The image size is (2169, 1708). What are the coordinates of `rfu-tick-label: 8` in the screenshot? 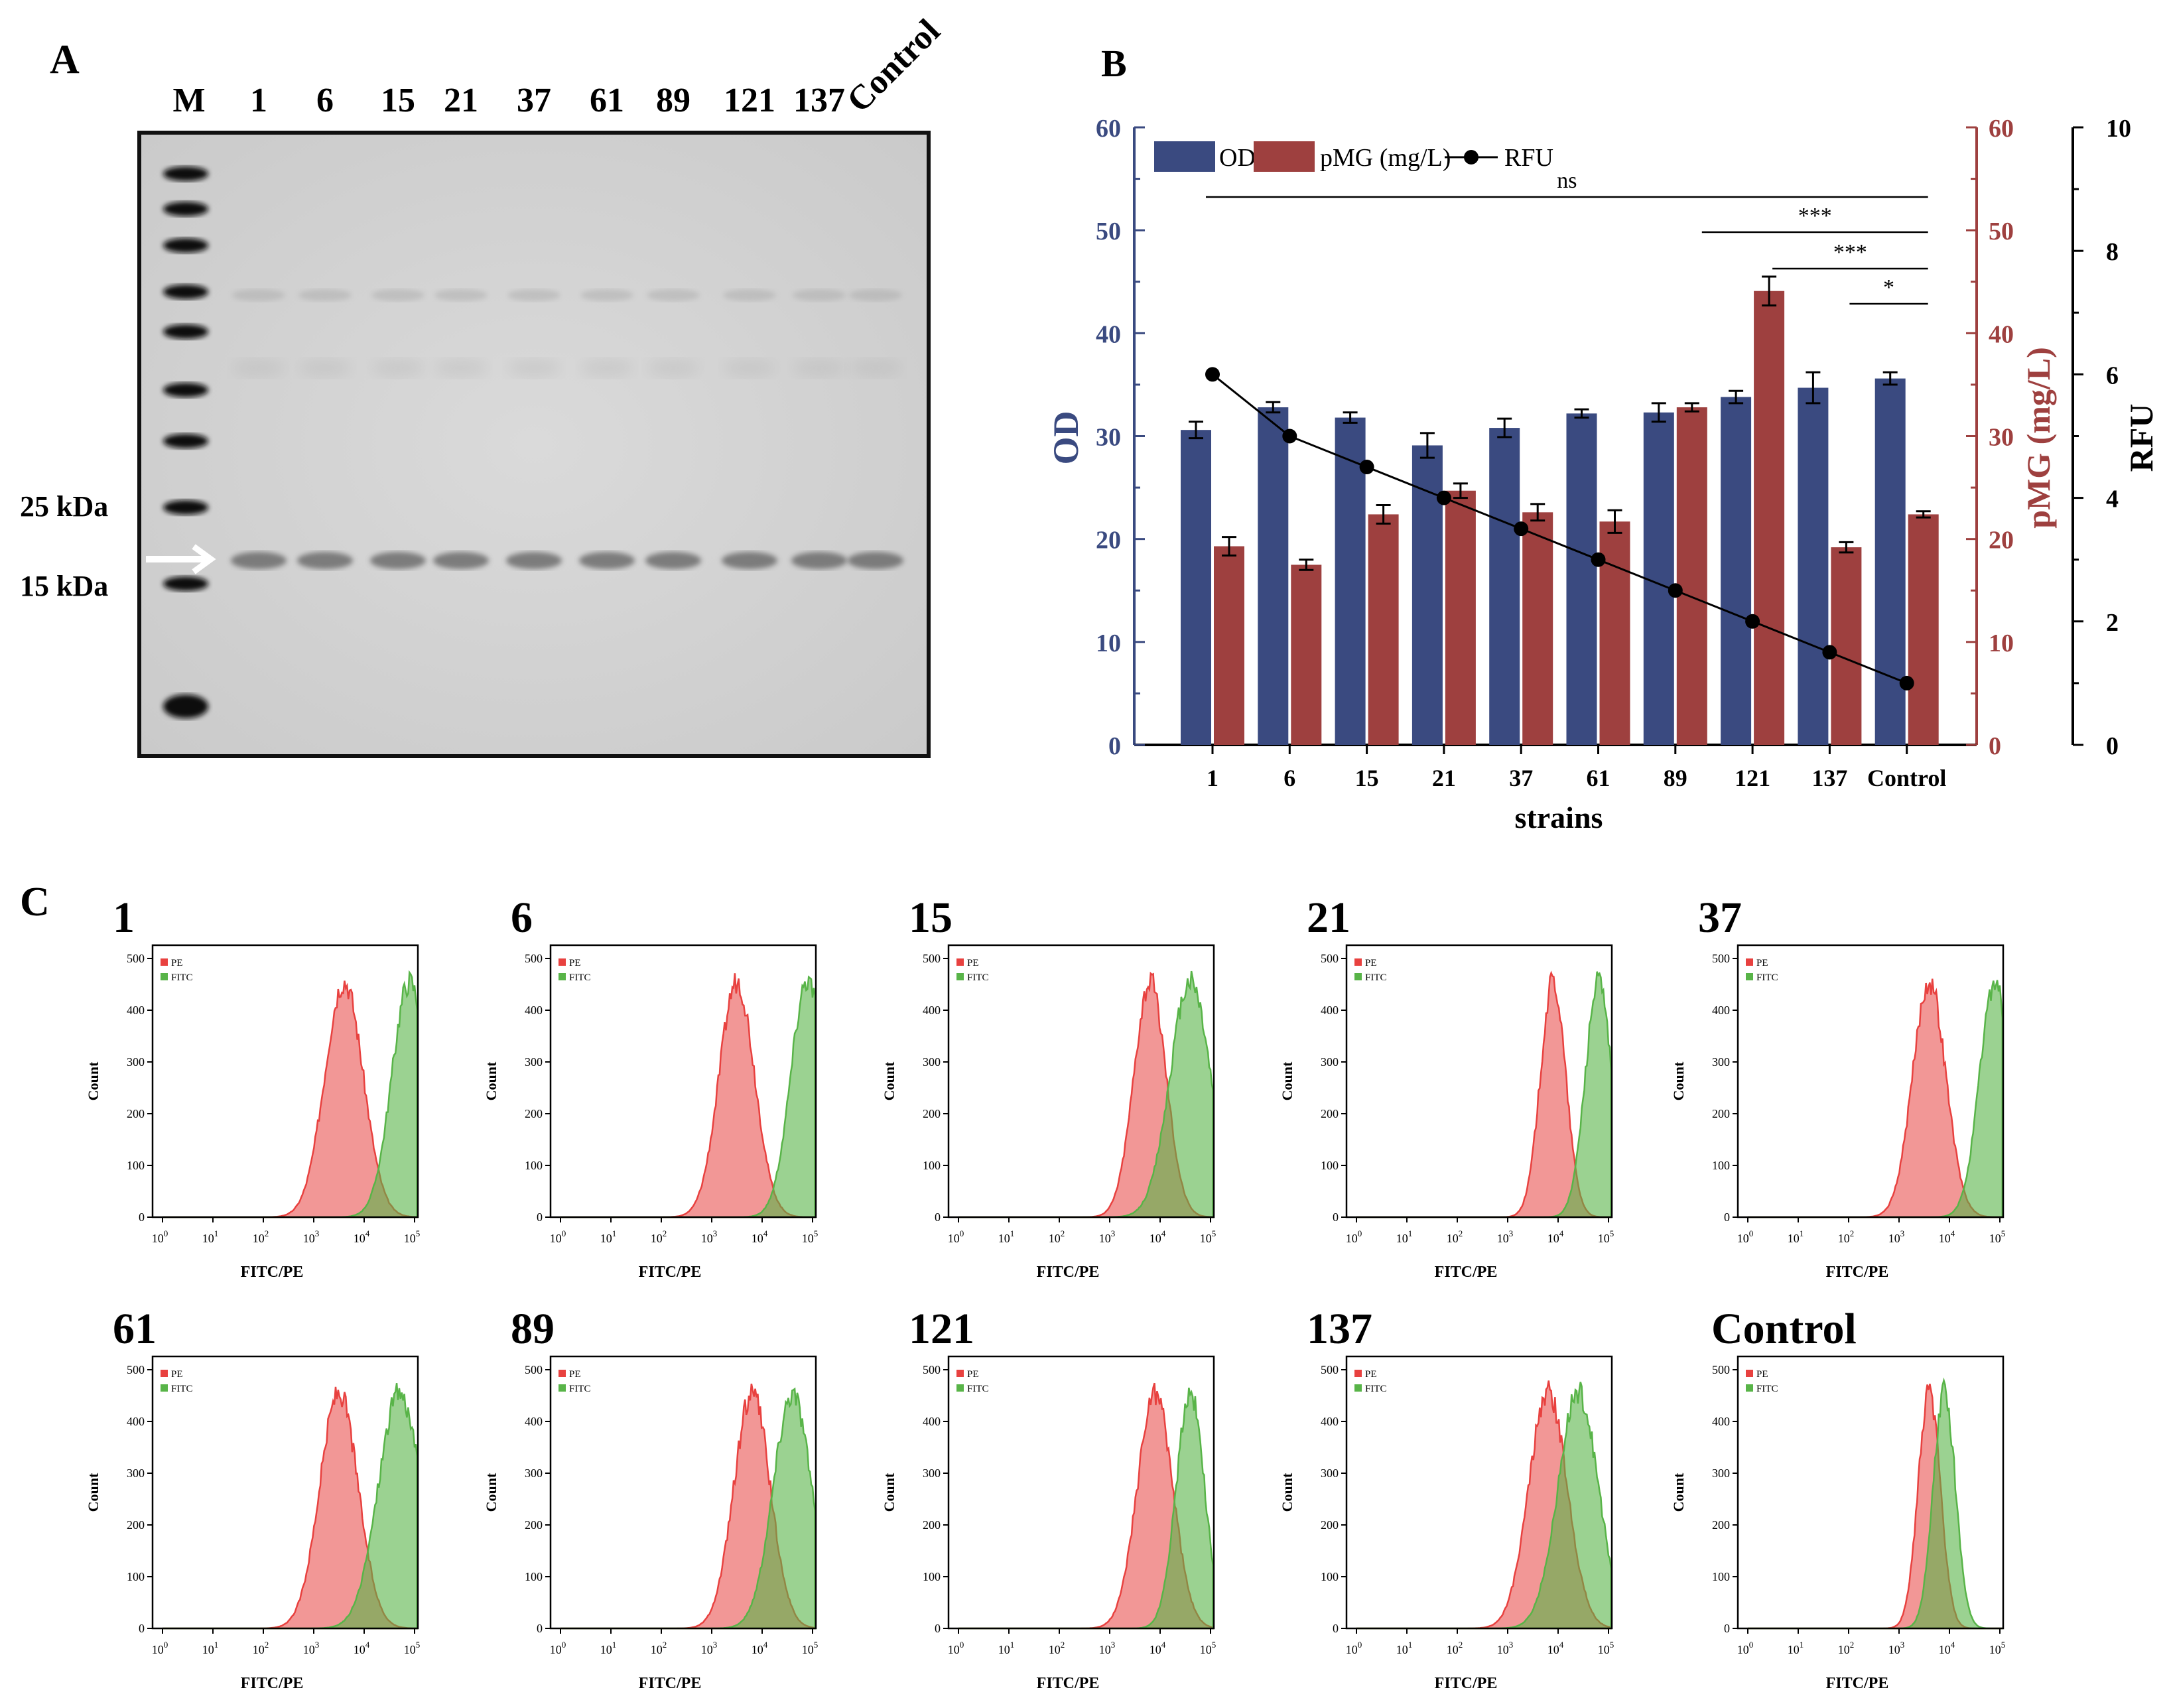 It's located at (2112, 252).